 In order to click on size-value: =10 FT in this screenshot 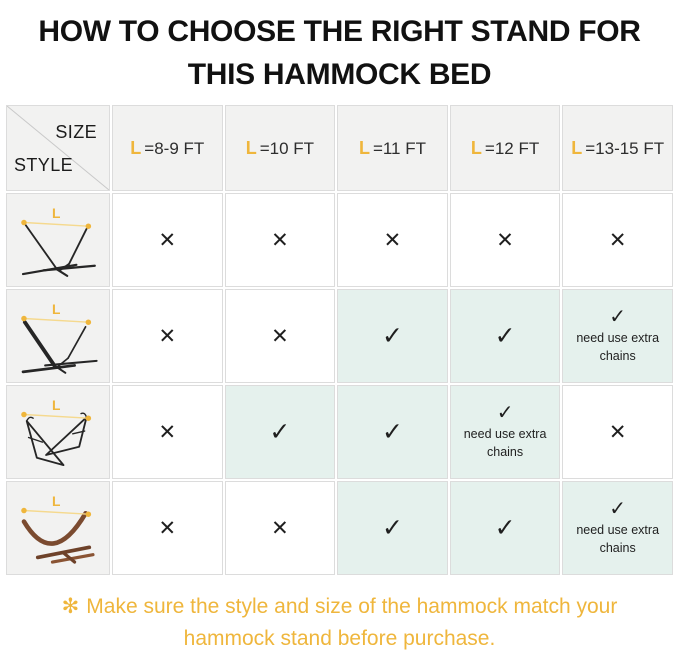, I will do `click(287, 148)`.